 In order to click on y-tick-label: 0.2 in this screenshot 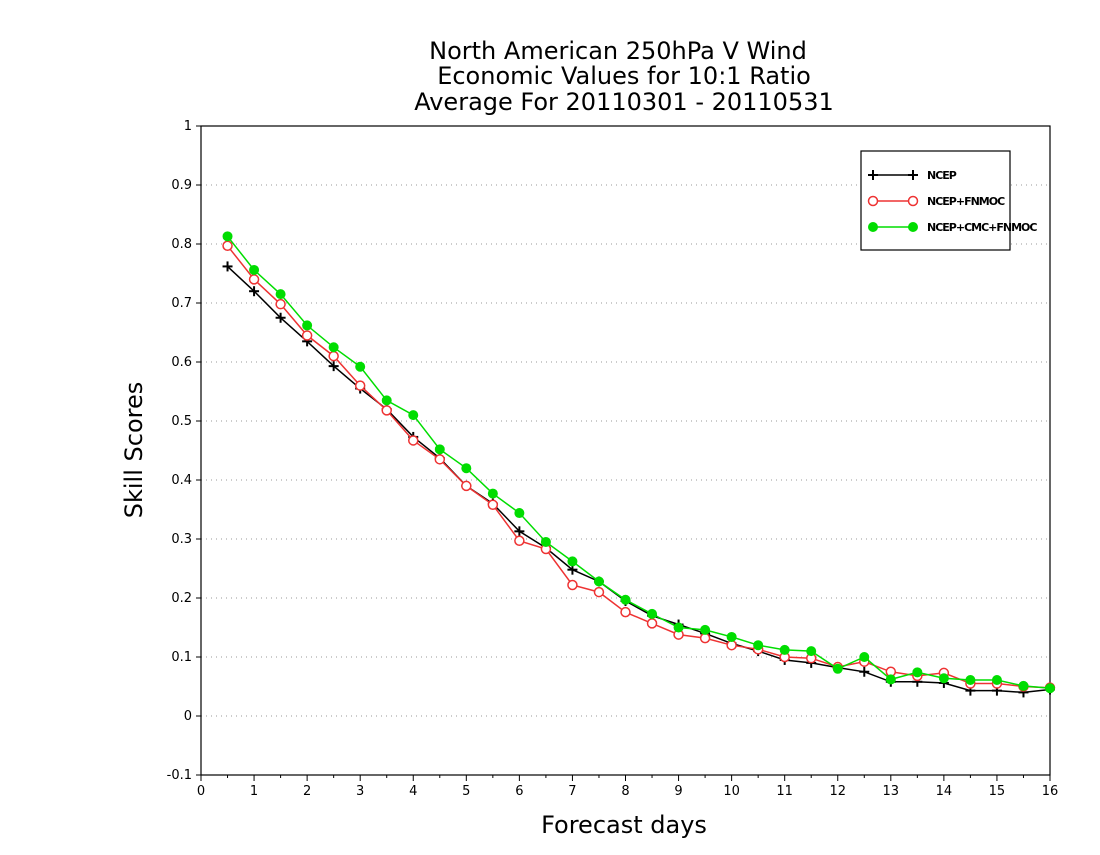, I will do `click(181, 598)`.